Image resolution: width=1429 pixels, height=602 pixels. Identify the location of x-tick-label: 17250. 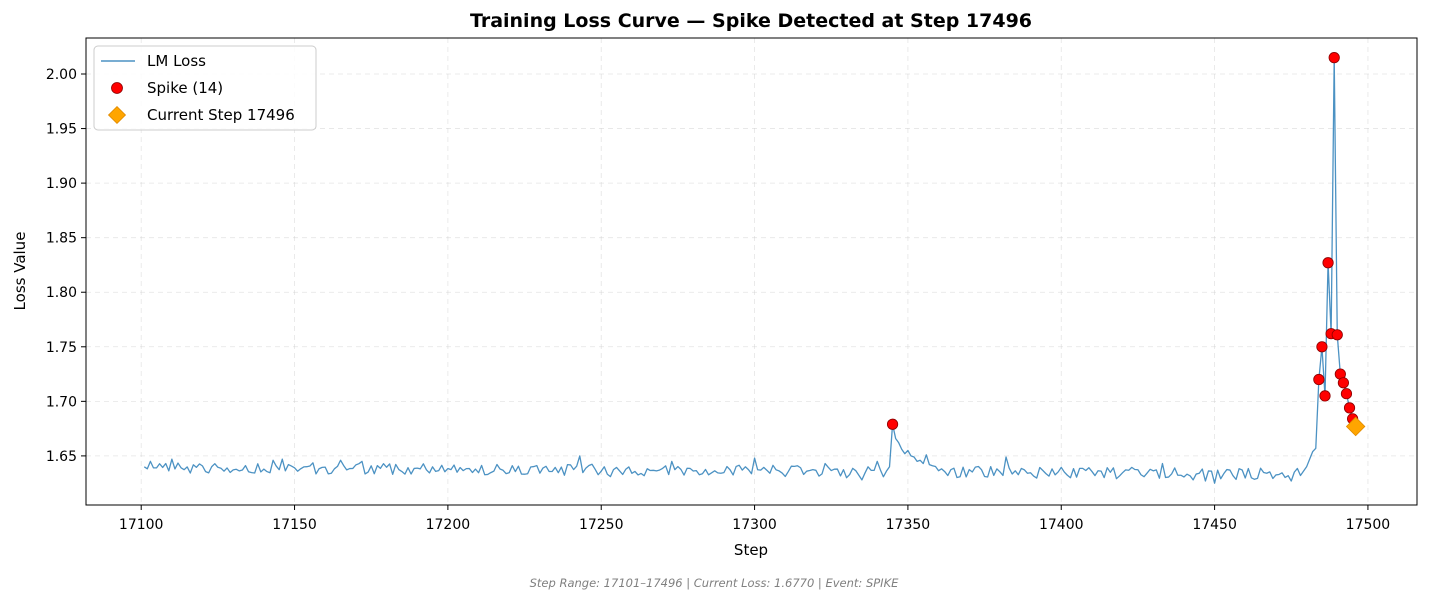
(601, 525).